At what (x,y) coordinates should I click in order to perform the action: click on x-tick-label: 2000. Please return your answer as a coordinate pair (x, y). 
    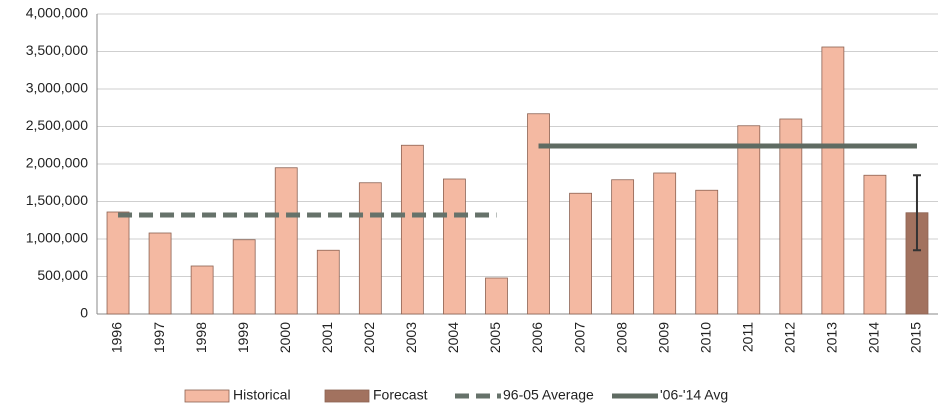
    Looking at the image, I should click on (285, 337).